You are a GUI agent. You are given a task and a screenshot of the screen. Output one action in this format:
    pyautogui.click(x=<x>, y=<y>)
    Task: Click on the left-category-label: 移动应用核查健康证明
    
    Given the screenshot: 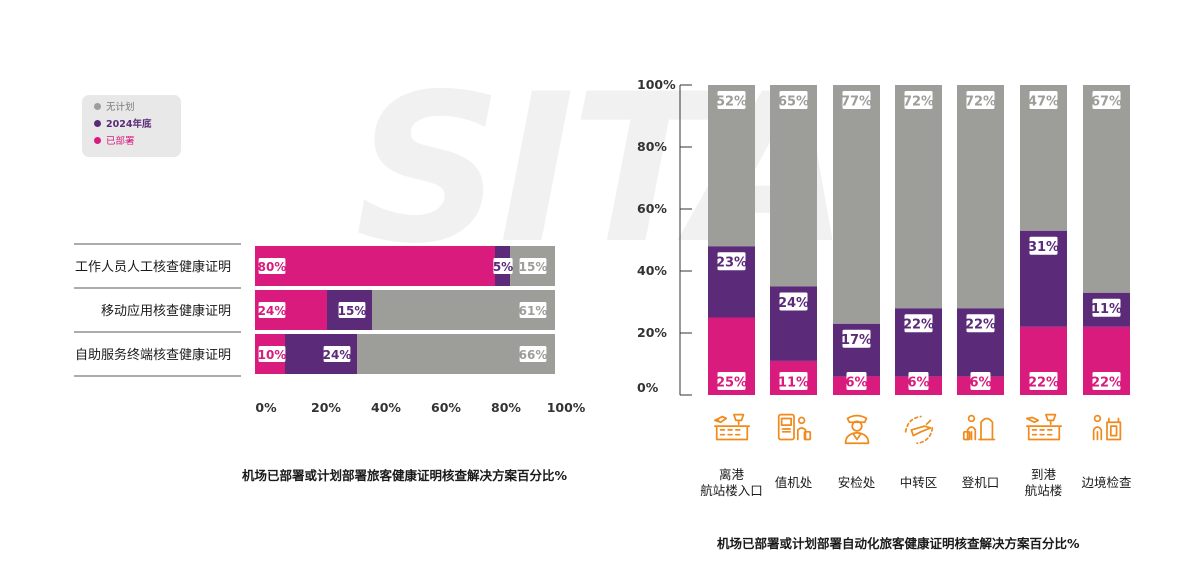 What is the action you would take?
    pyautogui.click(x=166, y=311)
    